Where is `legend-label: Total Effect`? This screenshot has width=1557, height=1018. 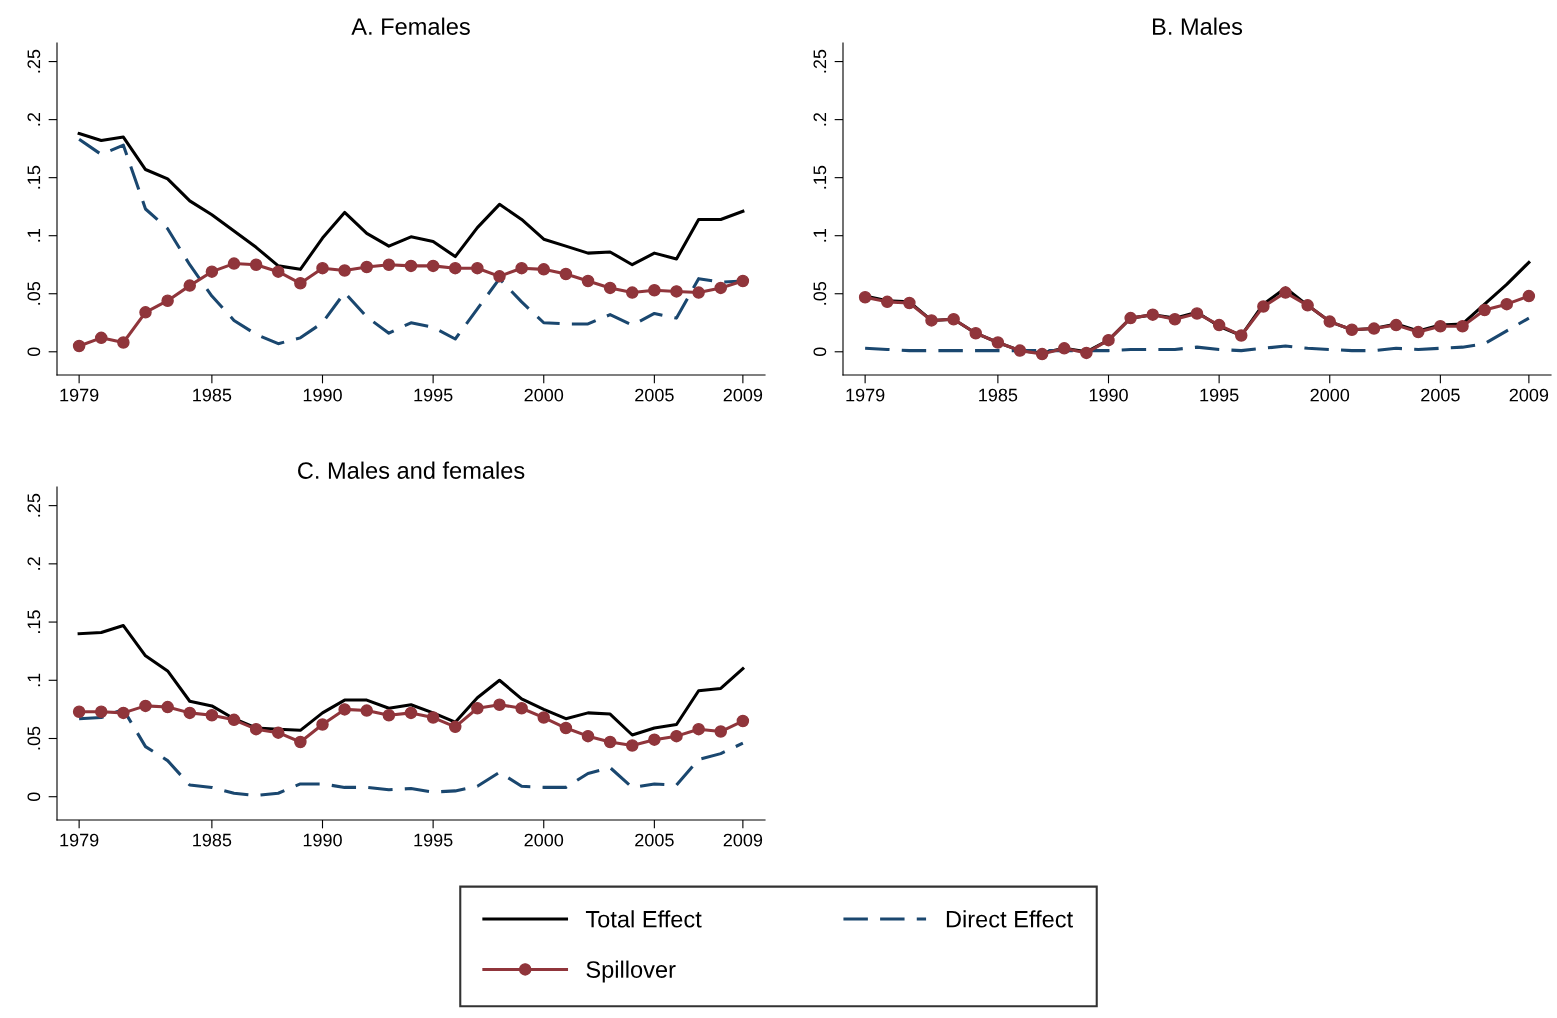 legend-label: Total Effect is located at coordinates (643, 919).